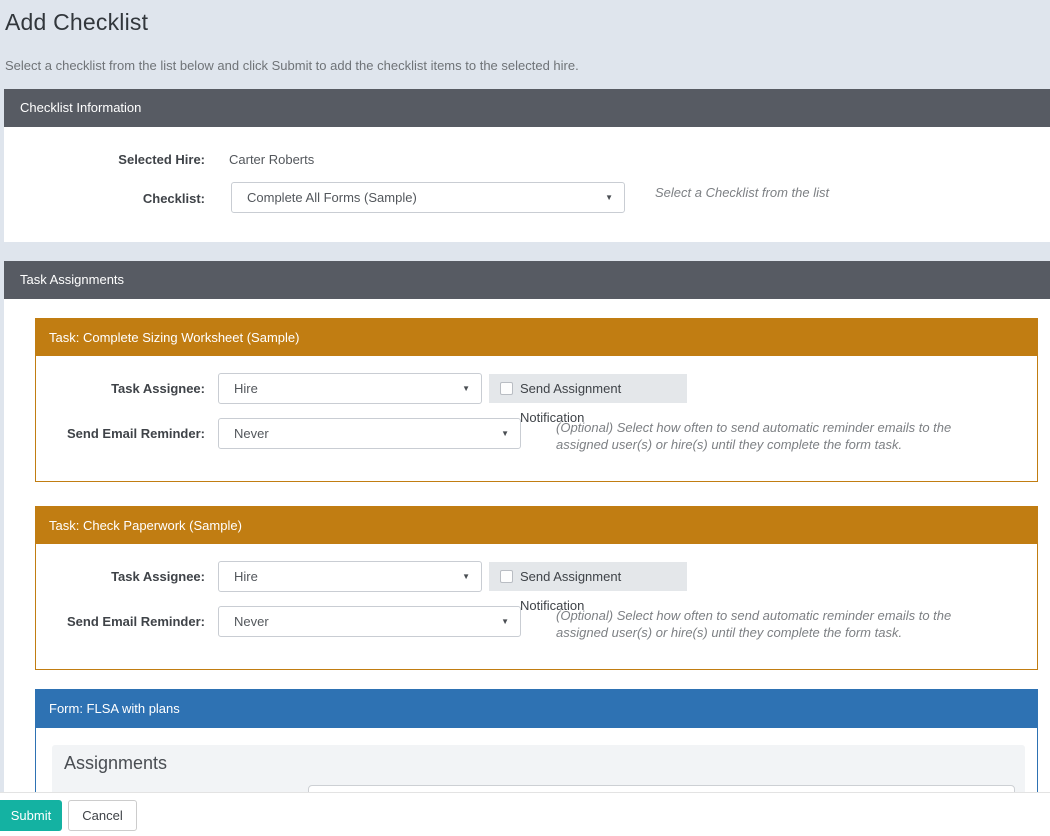 This screenshot has height=836, width=1050. What do you see at coordinates (116, 763) in the screenshot?
I see `assignments-title: Assignments` at bounding box center [116, 763].